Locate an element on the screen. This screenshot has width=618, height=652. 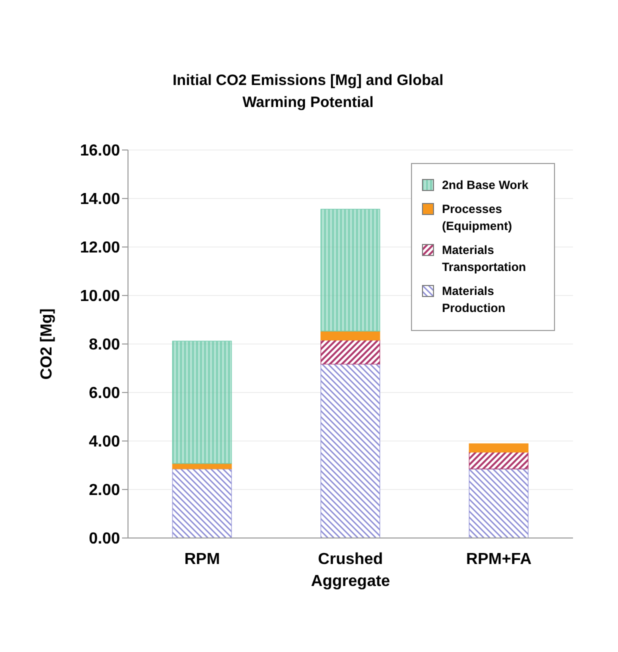
legend-label: 2nd Base Work is located at coordinates (485, 185).